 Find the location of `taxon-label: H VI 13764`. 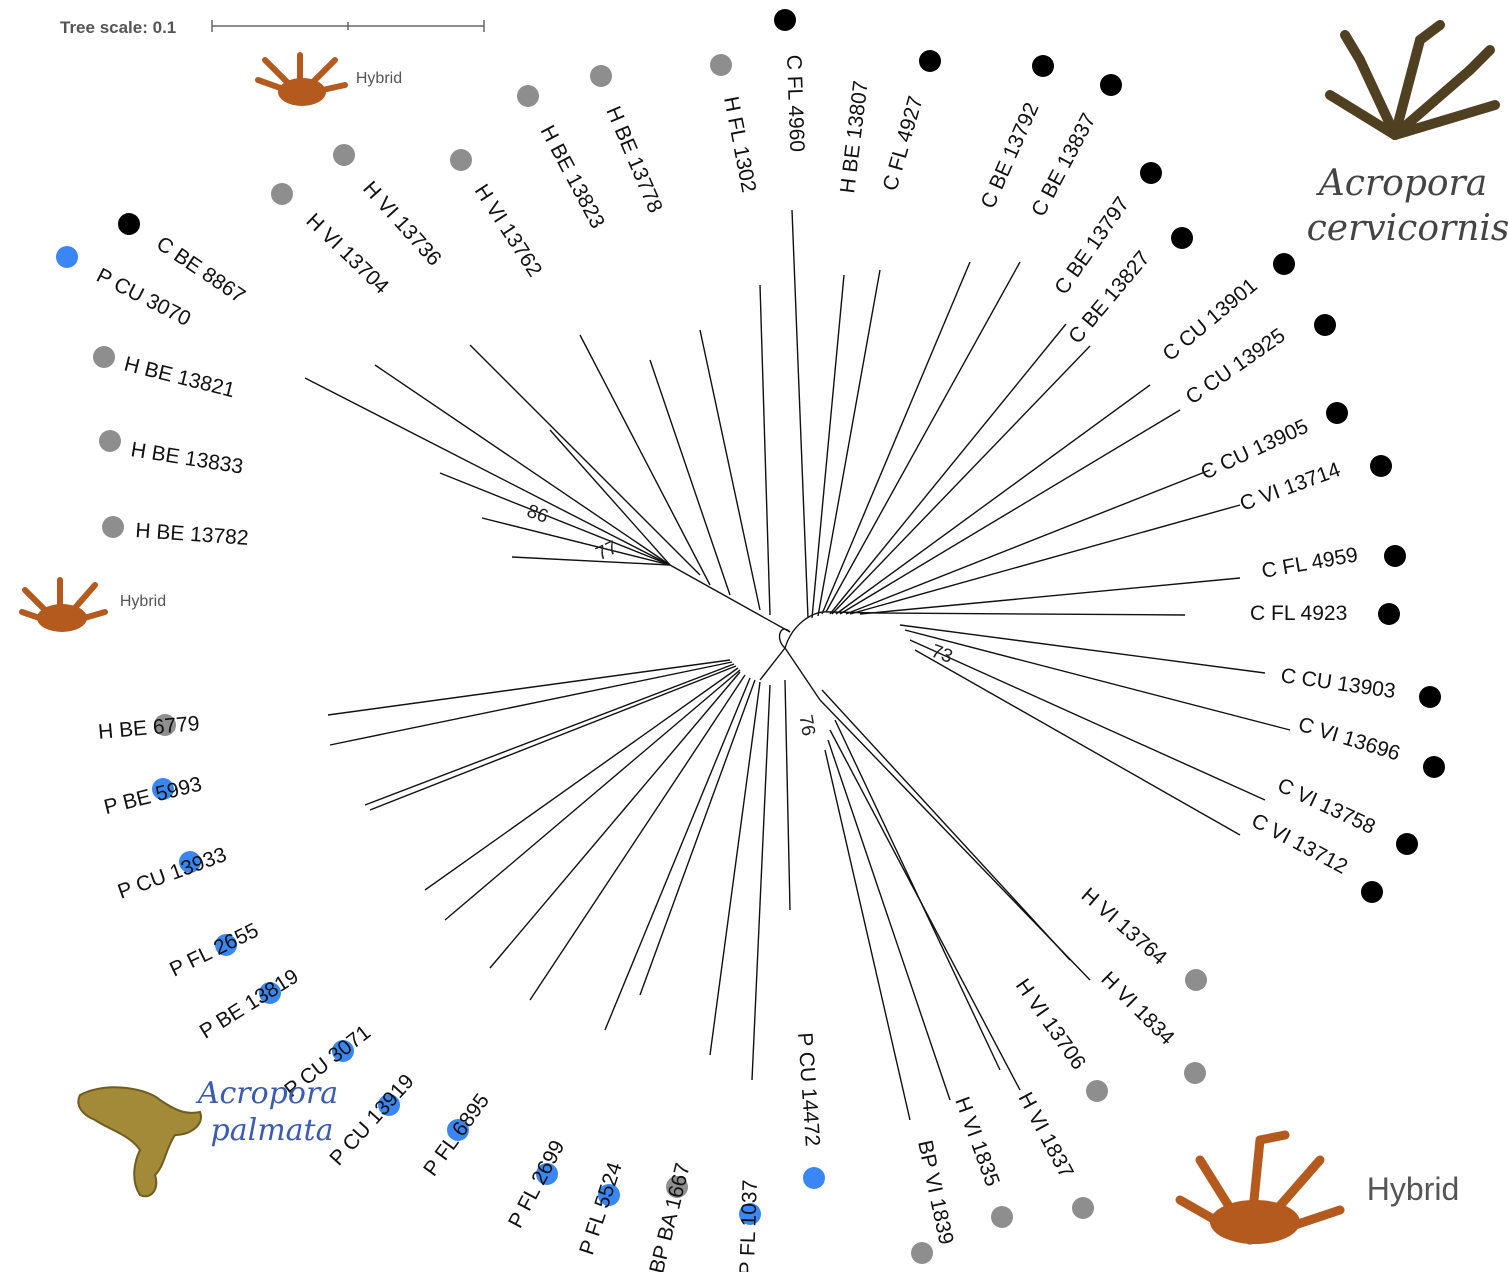

taxon-label: H VI 13764 is located at coordinates (1124, 926).